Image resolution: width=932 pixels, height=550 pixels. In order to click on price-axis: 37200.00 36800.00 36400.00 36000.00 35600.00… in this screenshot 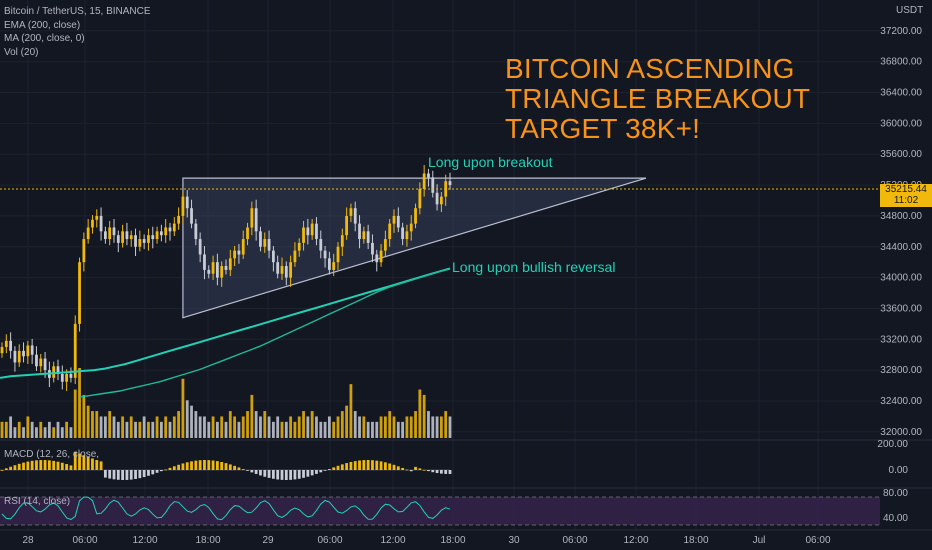, I will do `click(899, 275)`.